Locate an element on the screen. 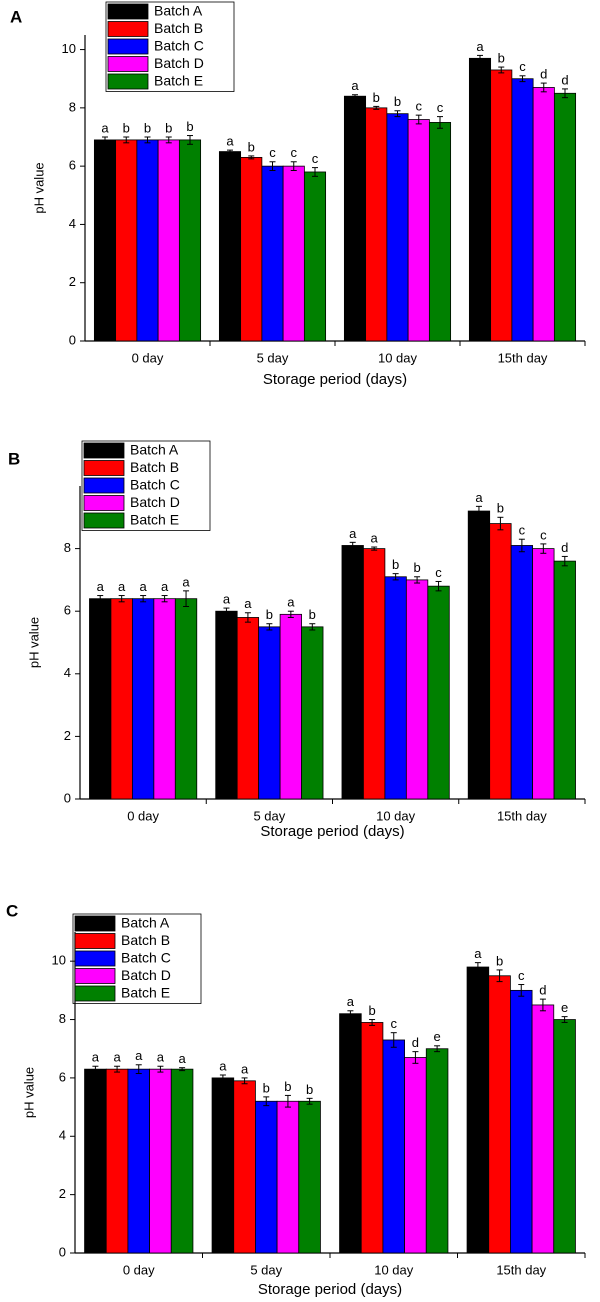 The image size is (600, 1302). y-tick-label: 8 is located at coordinates (62, 1018).